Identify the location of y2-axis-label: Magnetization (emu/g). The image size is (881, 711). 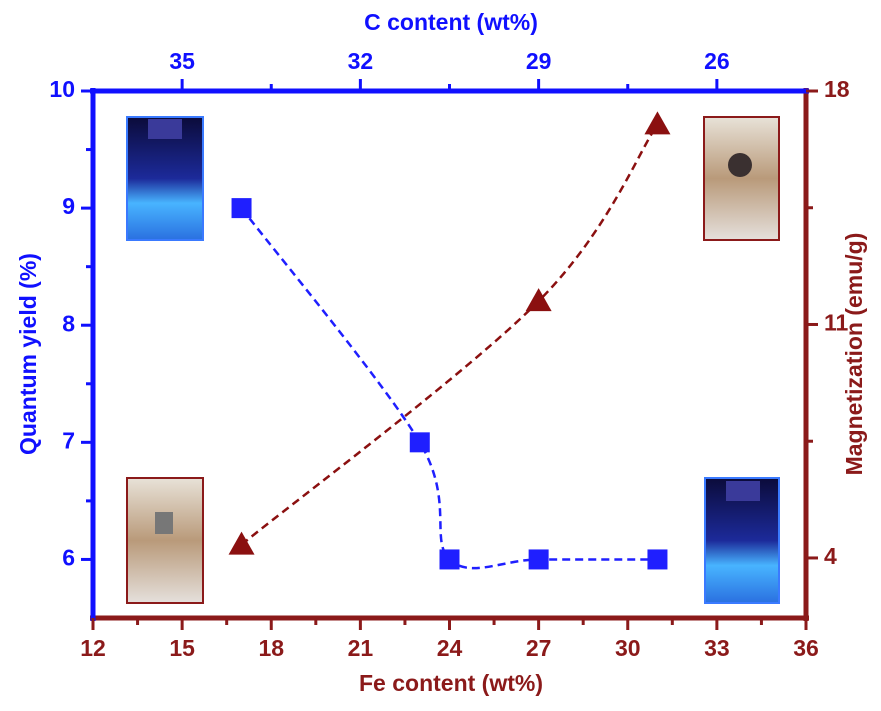
(854, 354).